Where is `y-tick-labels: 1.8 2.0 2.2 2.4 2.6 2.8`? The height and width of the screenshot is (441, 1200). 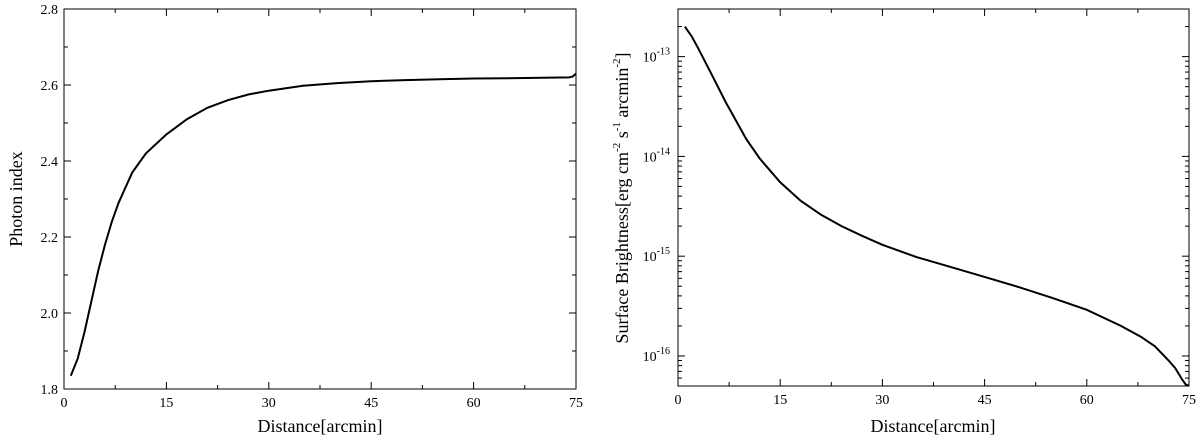
y-tick-labels: 1.8 2.0 2.2 2.4 2.6 2.8 is located at coordinates (50, 200).